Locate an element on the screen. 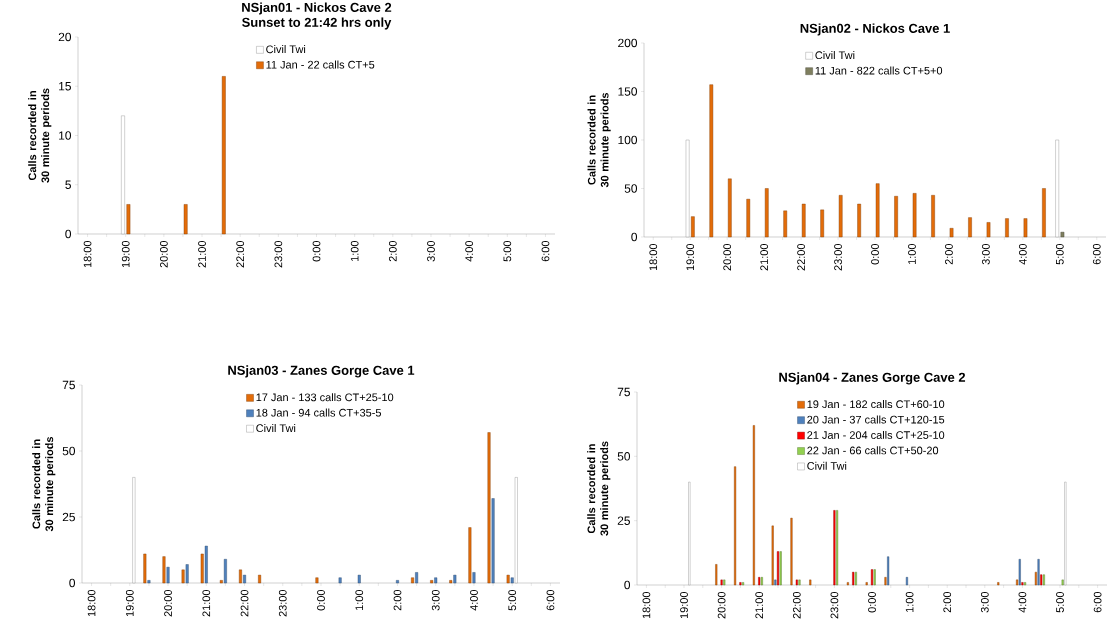  y-tick-label: 200 is located at coordinates (628, 43).